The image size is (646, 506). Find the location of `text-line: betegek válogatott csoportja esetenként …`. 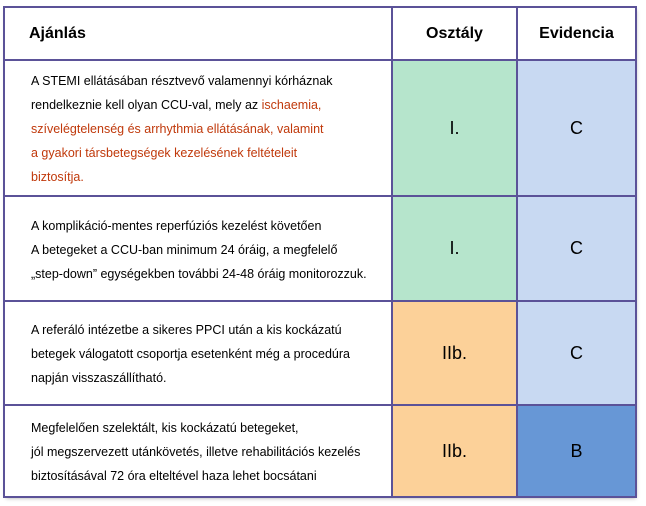

text-line: betegek válogatott csoportja esetenként … is located at coordinates (190, 354).